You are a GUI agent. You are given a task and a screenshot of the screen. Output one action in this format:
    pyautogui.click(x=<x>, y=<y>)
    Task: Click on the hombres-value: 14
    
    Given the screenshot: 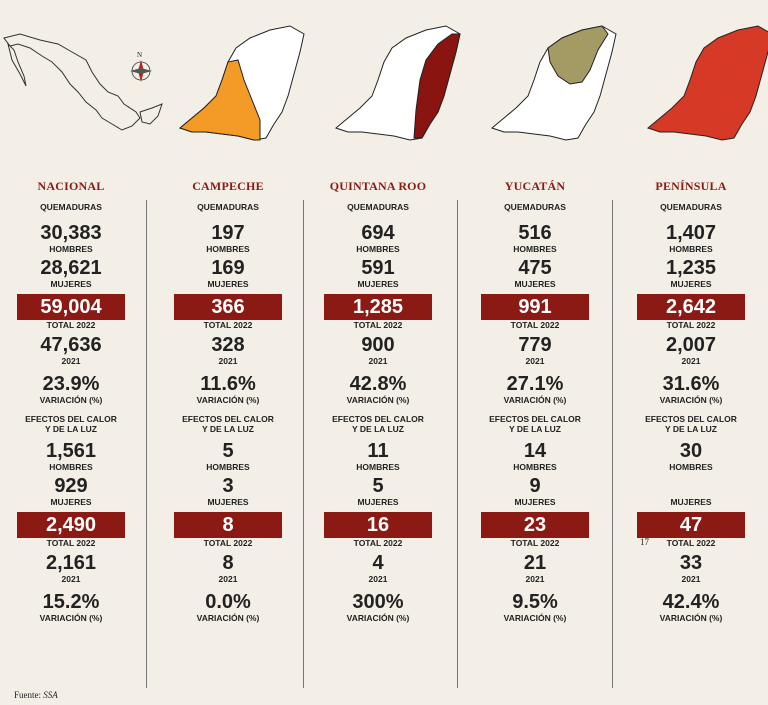 What is the action you would take?
    pyautogui.click(x=535, y=451)
    